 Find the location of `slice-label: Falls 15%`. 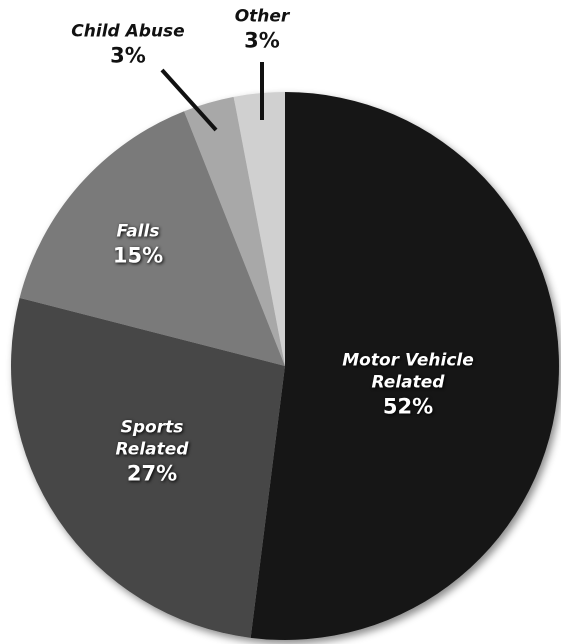

slice-label: Falls 15% is located at coordinates (138, 244).